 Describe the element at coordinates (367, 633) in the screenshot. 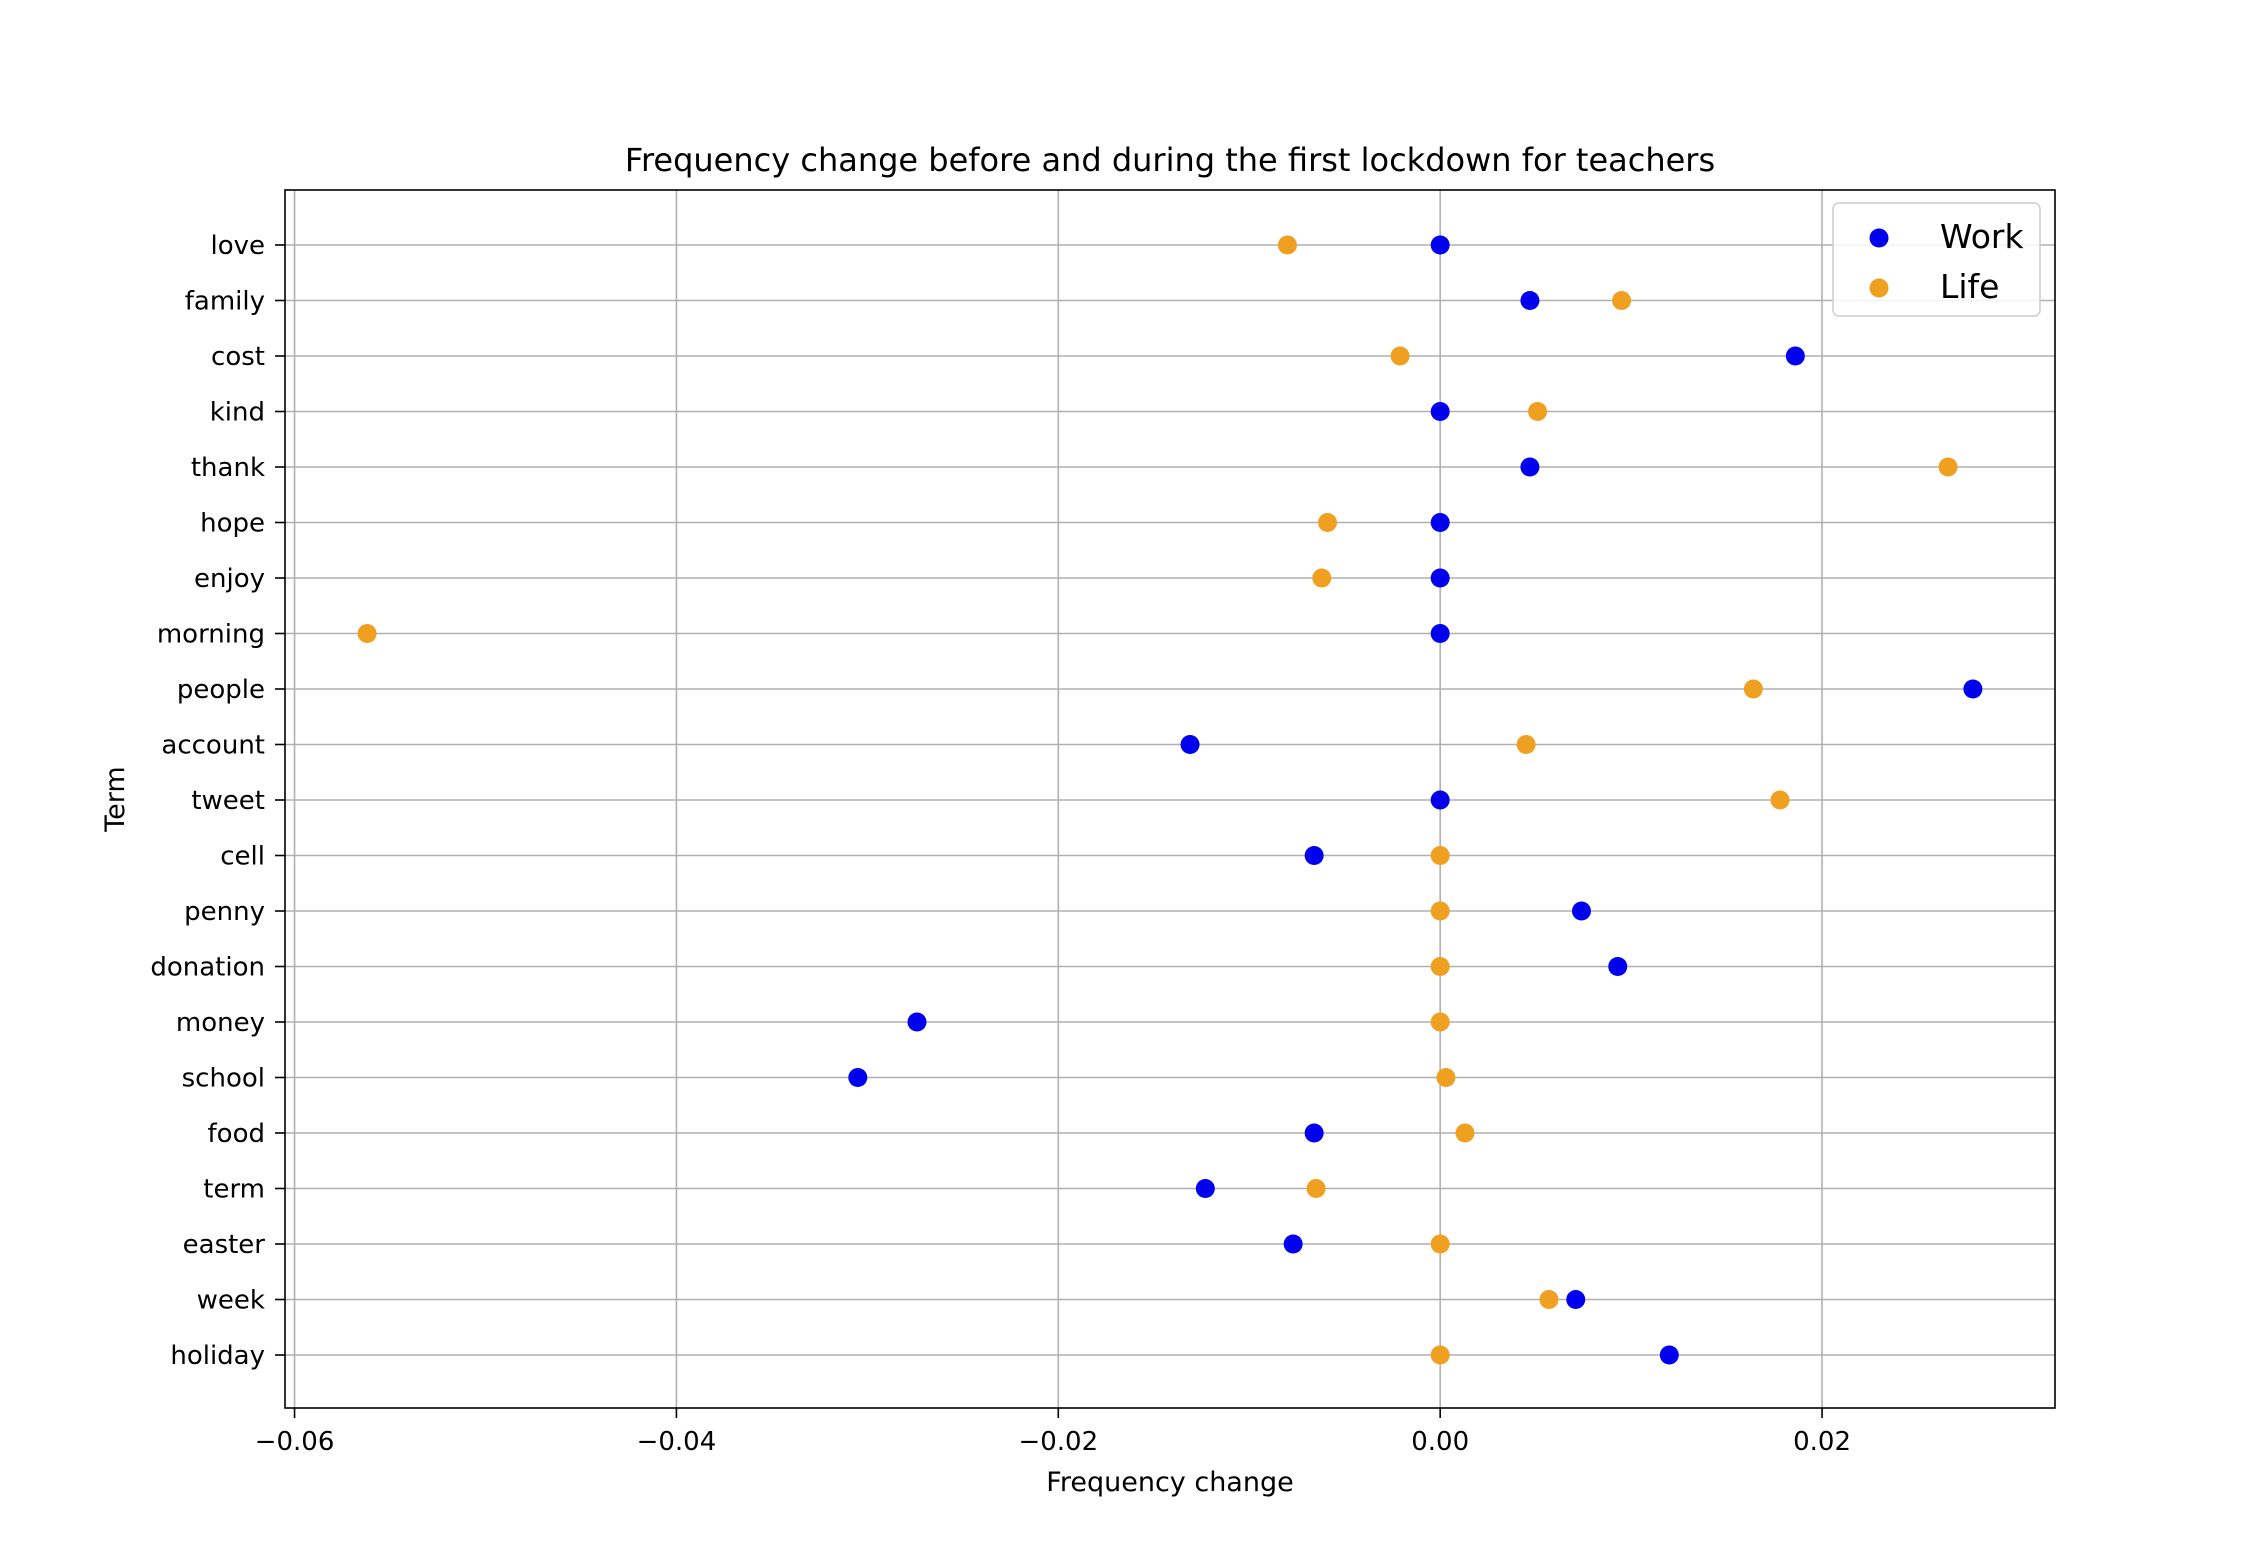

I see `point-life-morning` at that location.